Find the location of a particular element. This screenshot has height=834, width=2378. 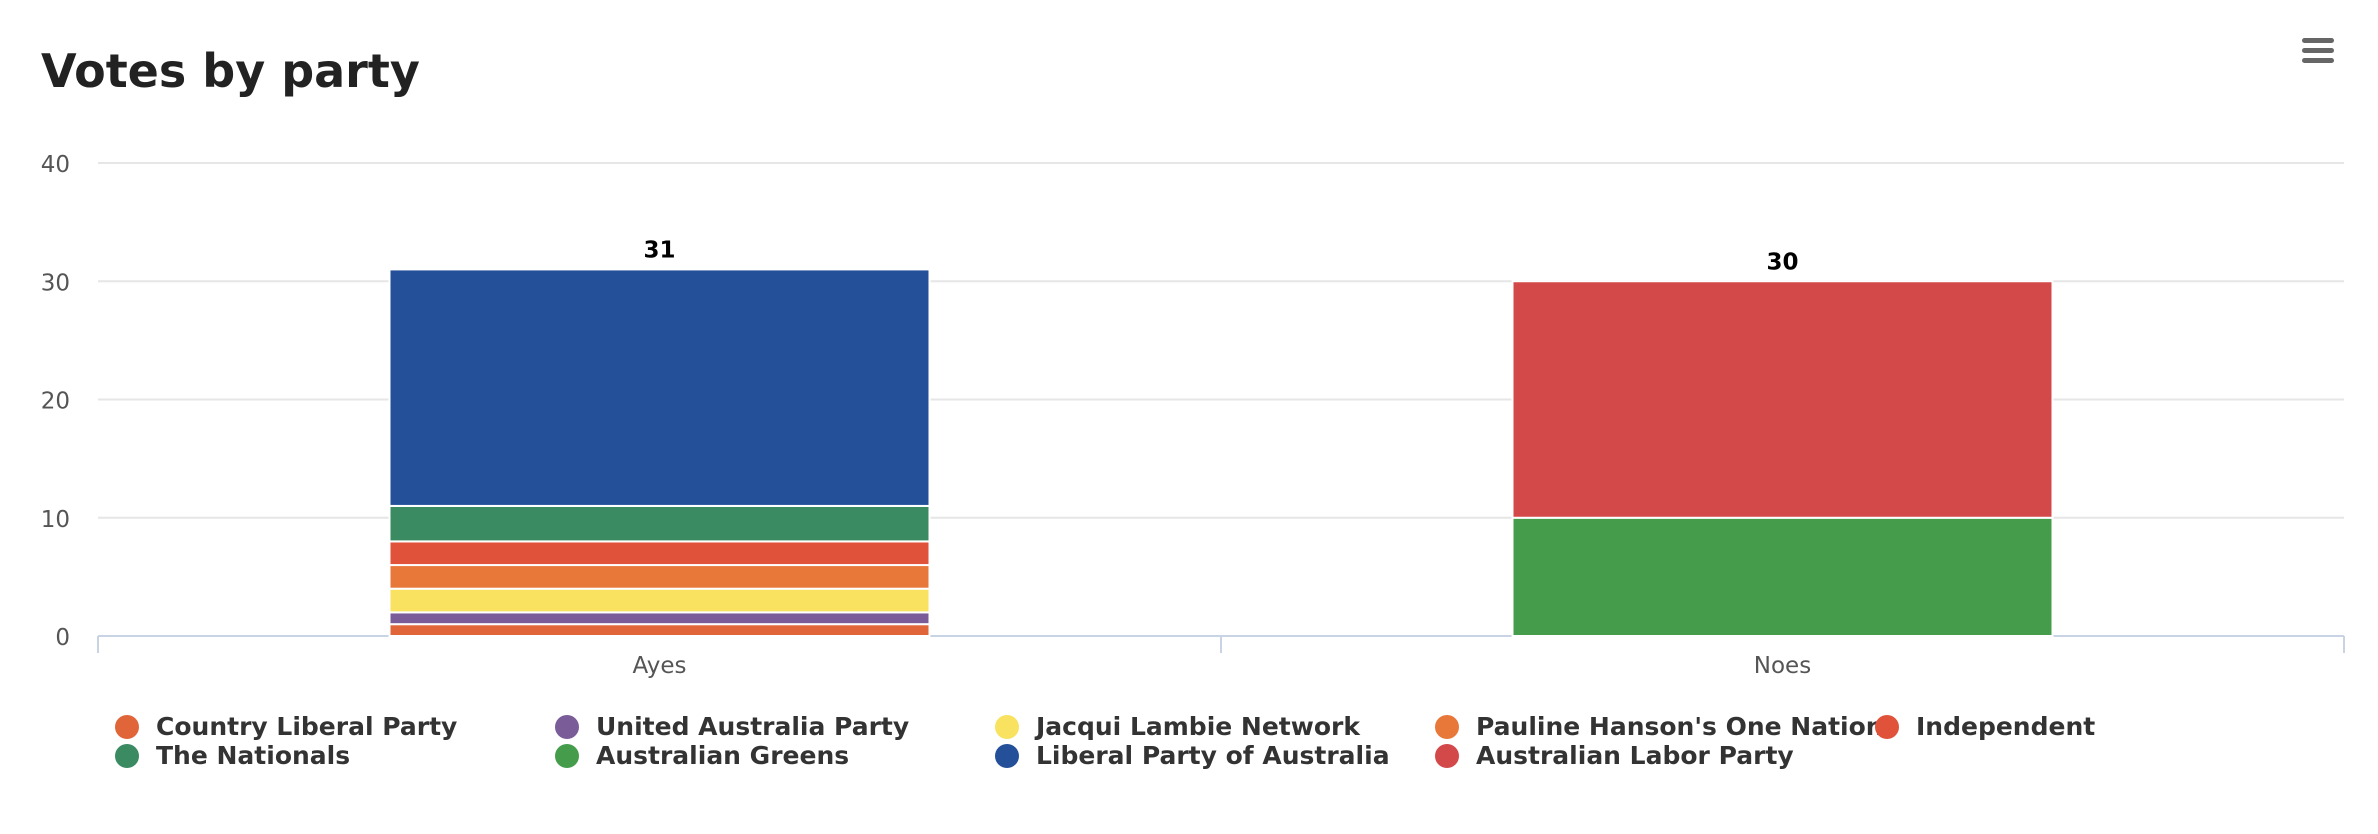

chart-menu-button is located at coordinates (2318, 51).